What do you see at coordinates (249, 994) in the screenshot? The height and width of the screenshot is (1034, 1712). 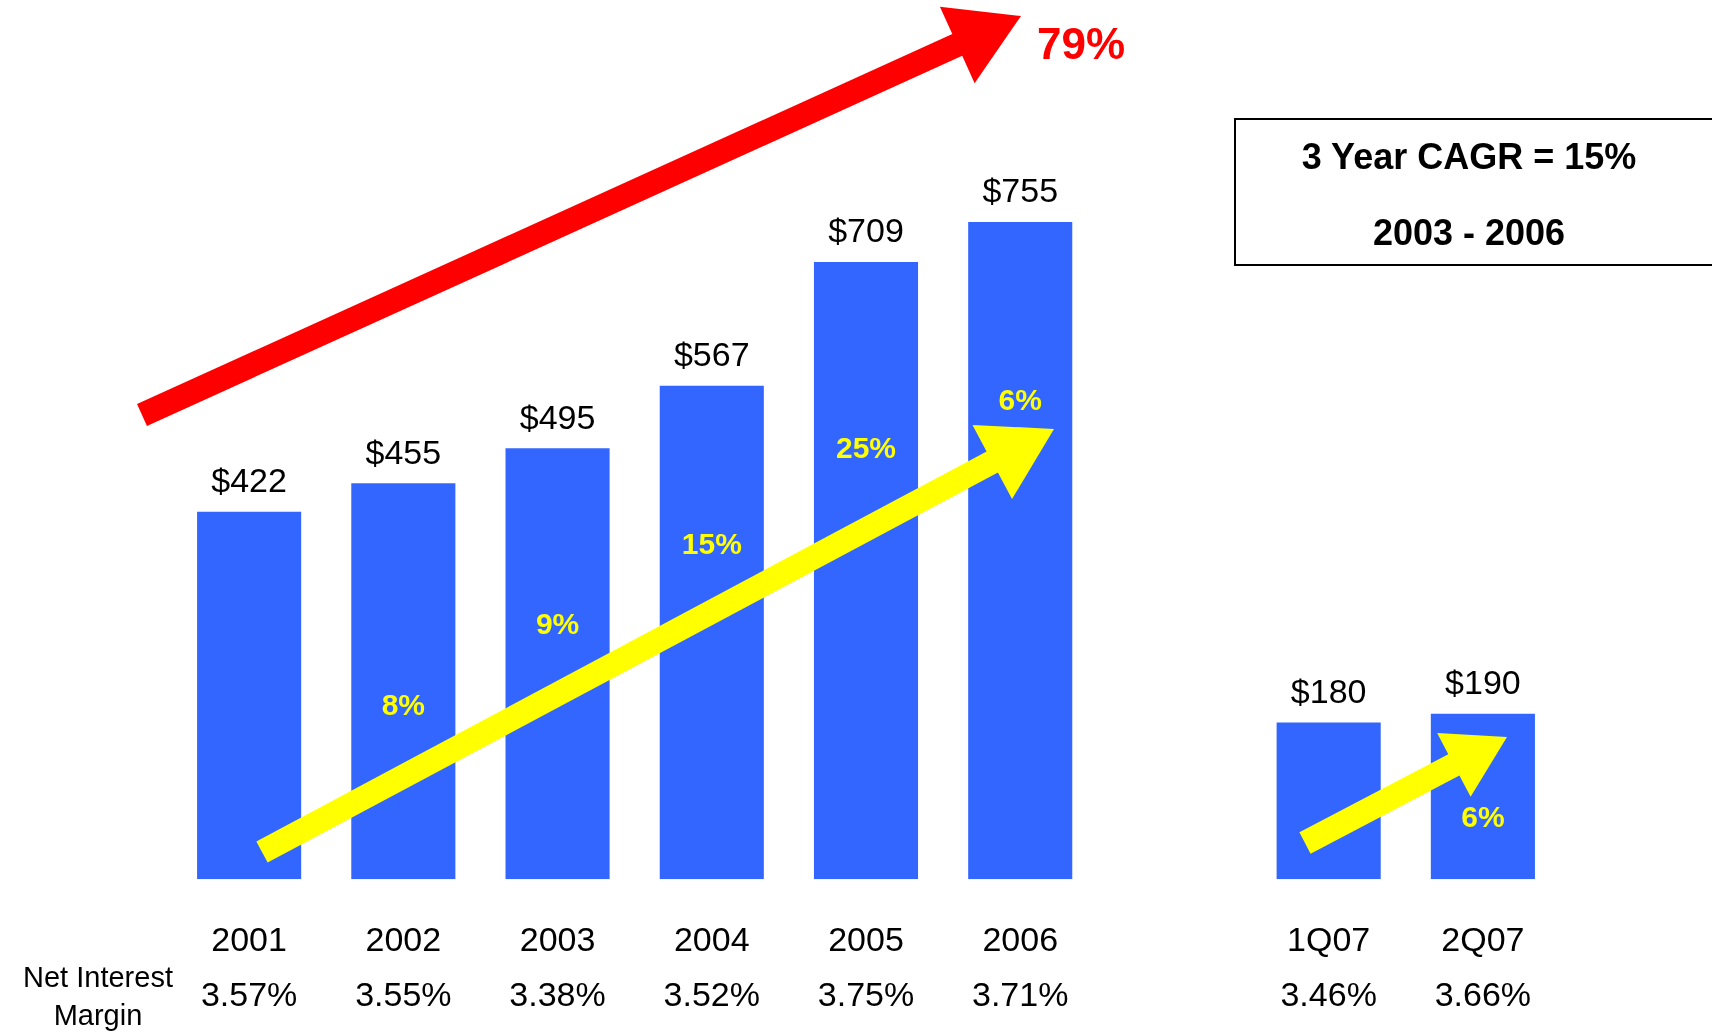 I see `text: 3.57%` at bounding box center [249, 994].